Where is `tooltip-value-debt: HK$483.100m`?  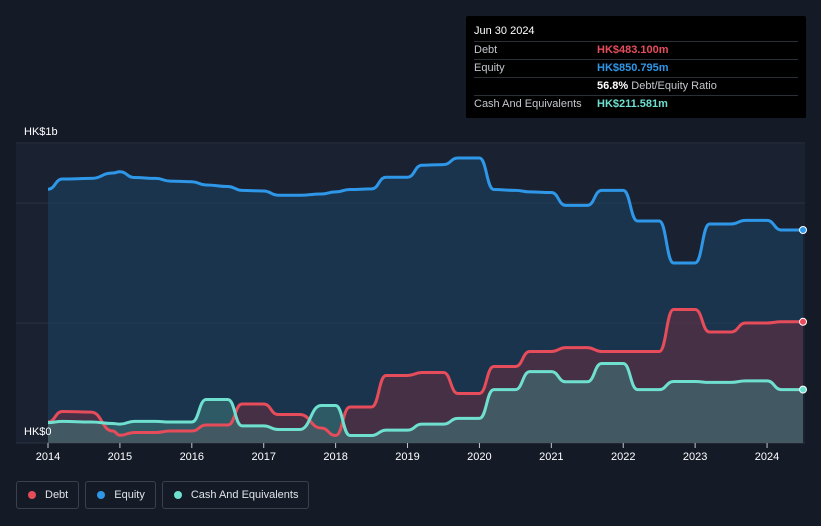
tooltip-value-debt: HK$483.100m is located at coordinates (633, 50).